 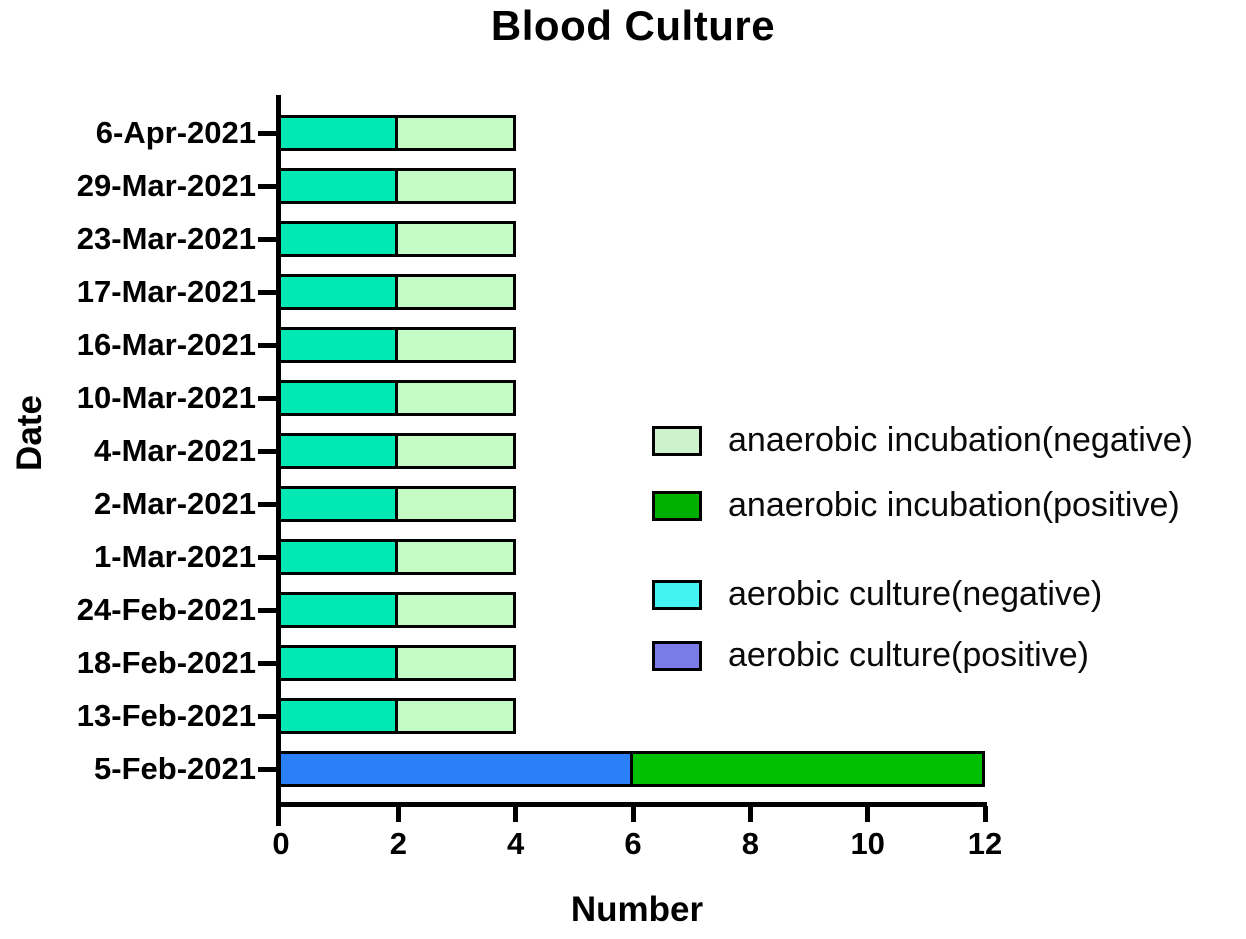 I want to click on legend-row: anaerobic incubation(negative), so click(x=922, y=440).